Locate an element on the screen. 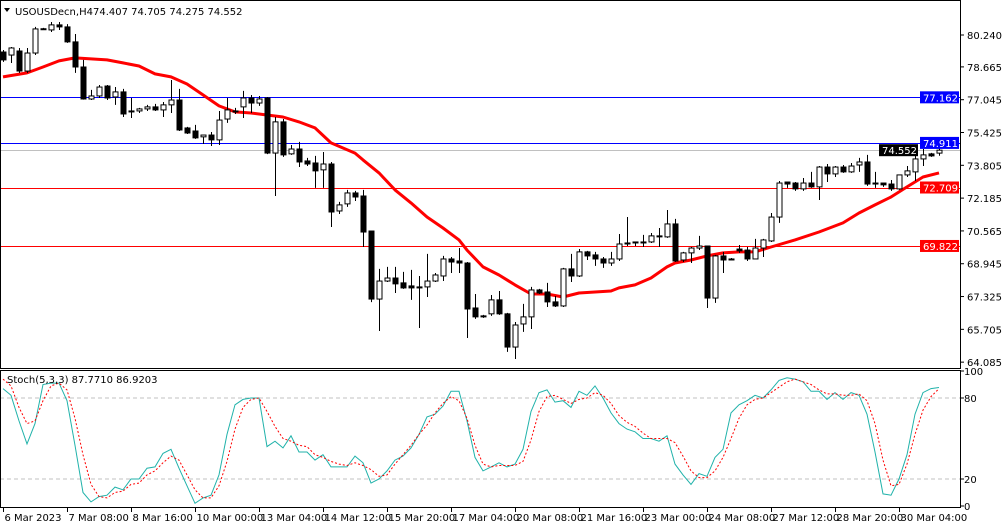 Image resolution: width=1003 pixels, height=526 pixels. time-tick-label: 30 Mar 04:00 is located at coordinates (934, 518).